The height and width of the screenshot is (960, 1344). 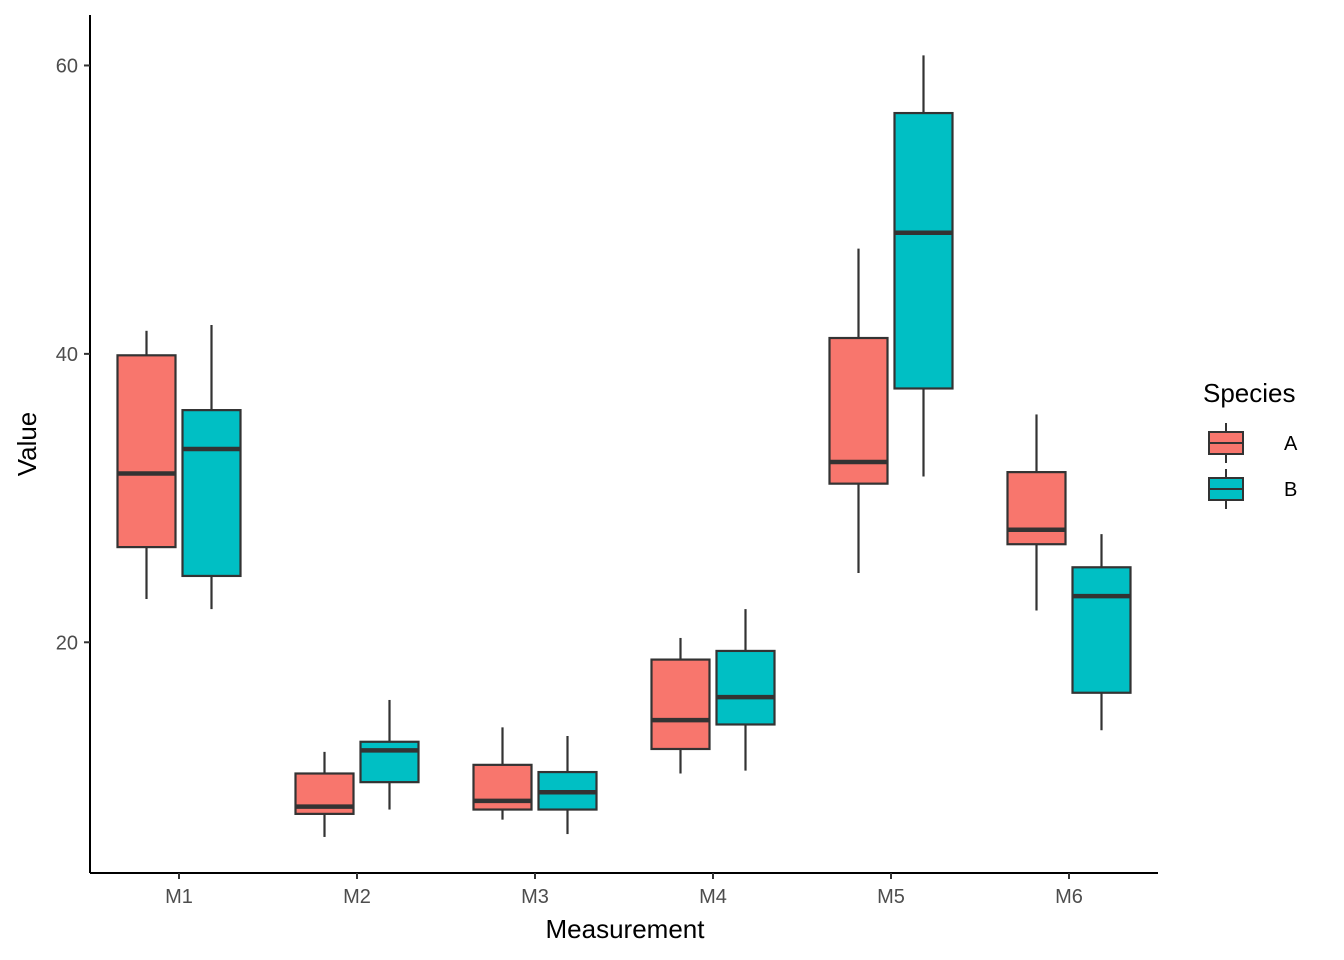 I want to click on legend-label: A, so click(x=1291, y=444).